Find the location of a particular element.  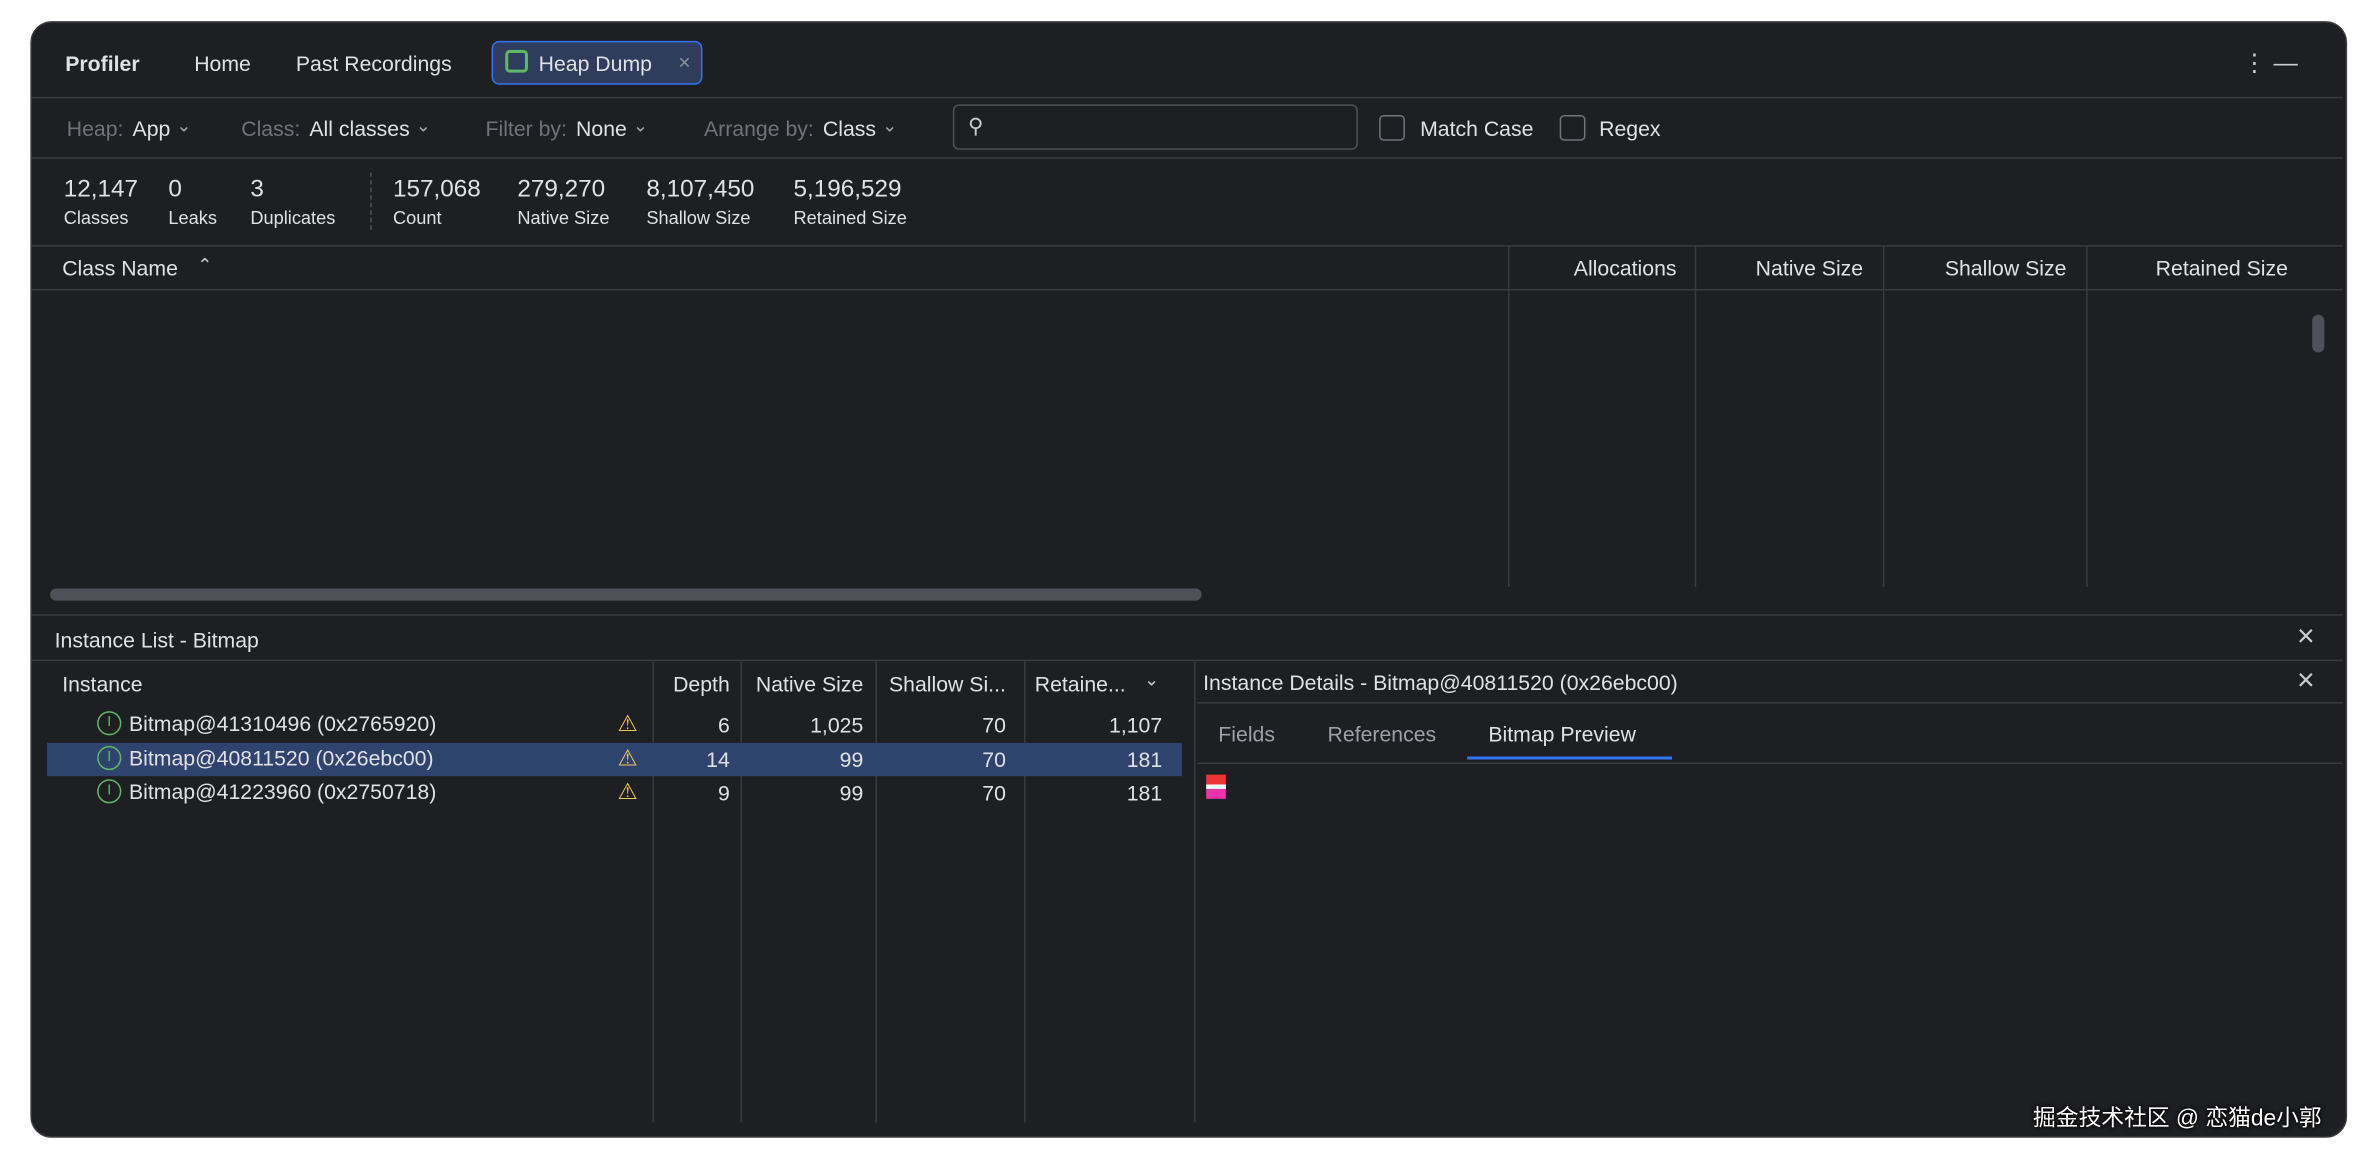

h-scrollbar is located at coordinates (626, 594).